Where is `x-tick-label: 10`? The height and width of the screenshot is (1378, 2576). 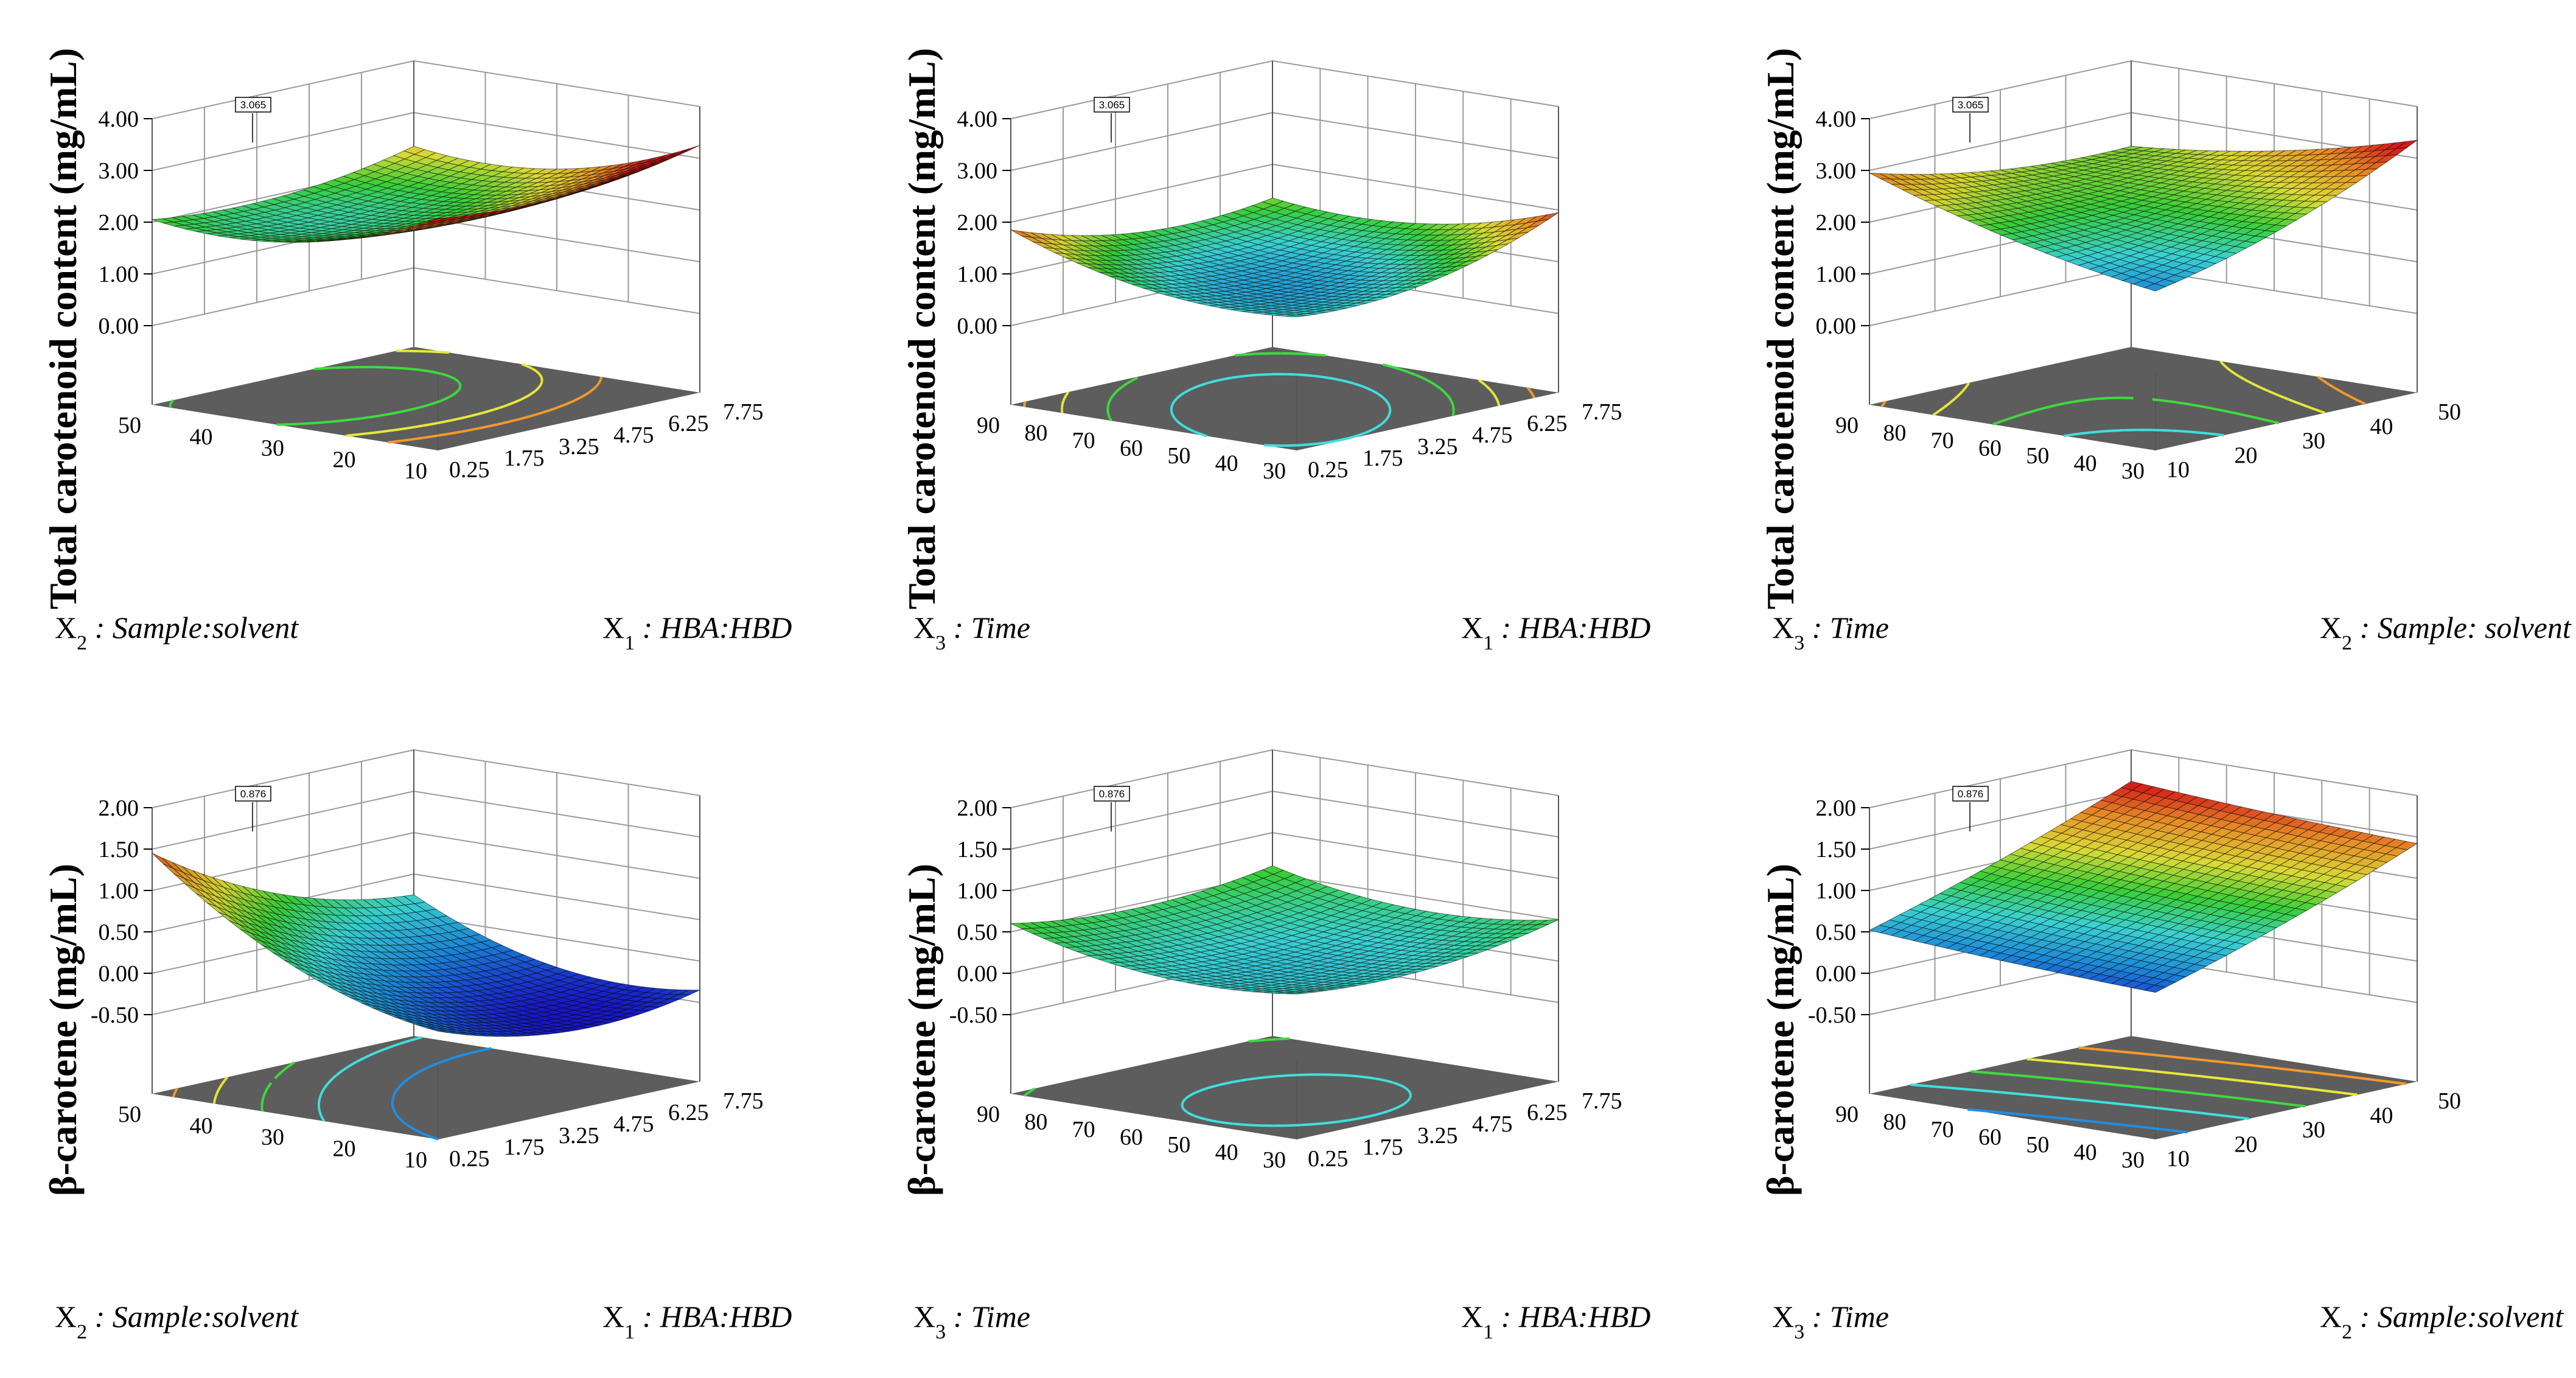
x-tick-label: 10 is located at coordinates (2178, 470).